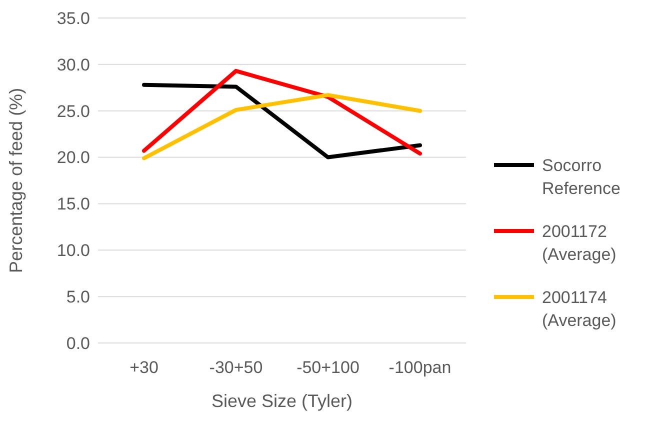 The image size is (661, 423). I want to click on x-tick-label: +30, so click(144, 367).